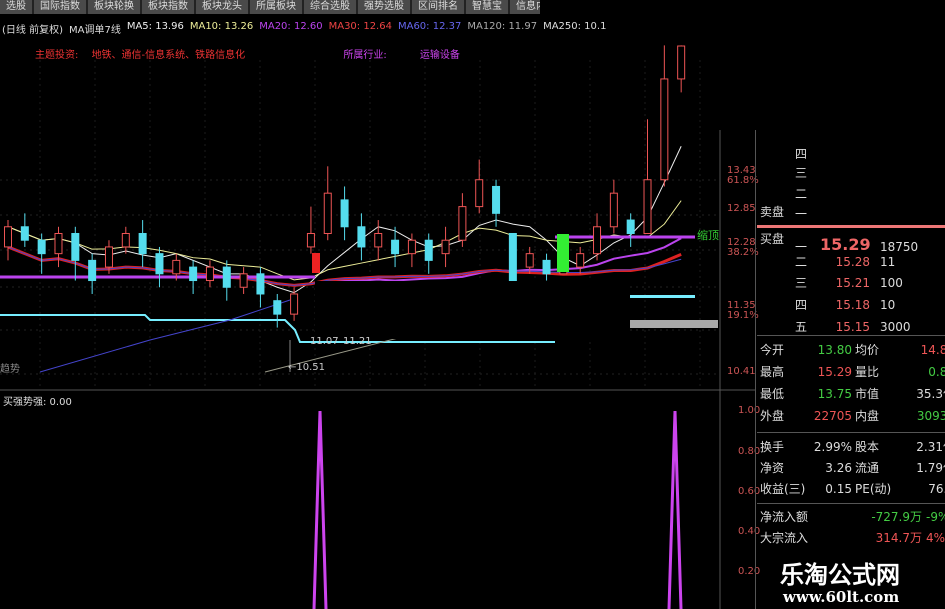 The height and width of the screenshot is (609, 945). I want to click on stat-value: 13.80, so click(834, 350).